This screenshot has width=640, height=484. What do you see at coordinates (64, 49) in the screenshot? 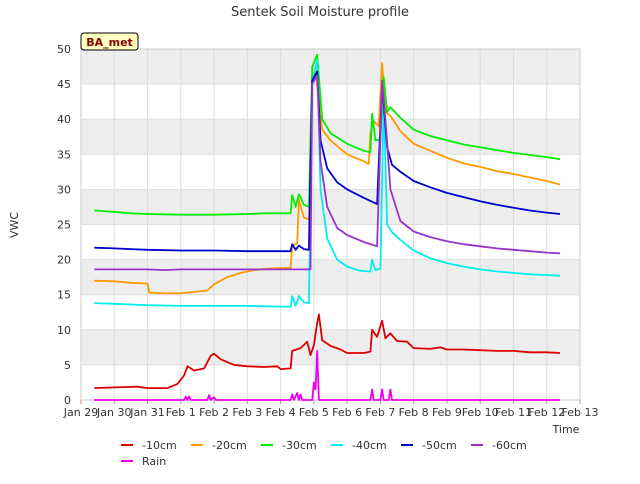
I see `y-tick-label: 50` at bounding box center [64, 49].